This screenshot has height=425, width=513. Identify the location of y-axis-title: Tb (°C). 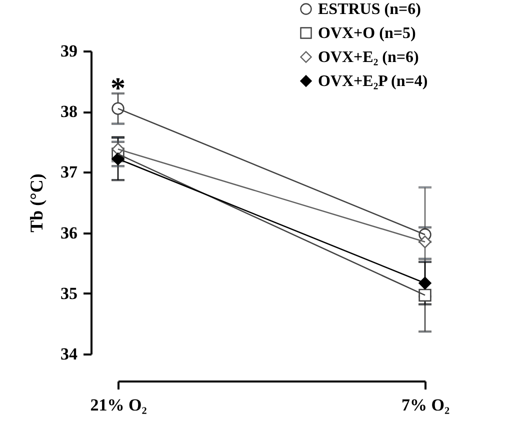
(36, 203).